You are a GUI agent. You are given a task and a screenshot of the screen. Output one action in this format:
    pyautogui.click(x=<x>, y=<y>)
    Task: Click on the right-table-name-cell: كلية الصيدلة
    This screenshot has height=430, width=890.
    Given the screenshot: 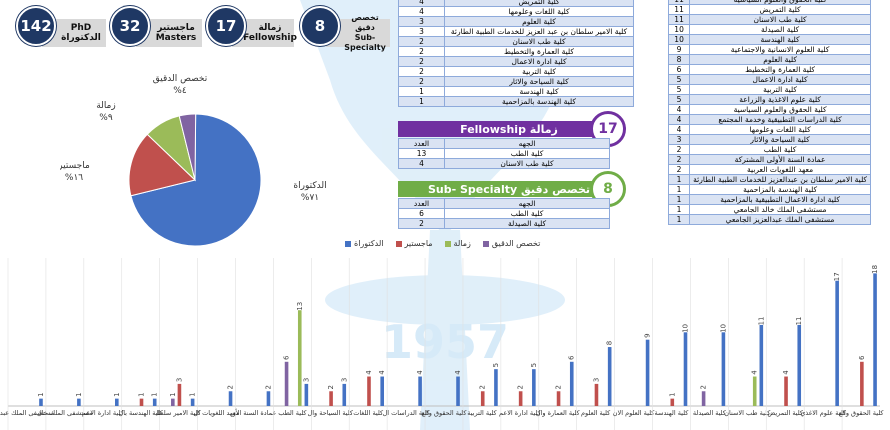 What is the action you would take?
    pyautogui.click(x=780, y=29)
    